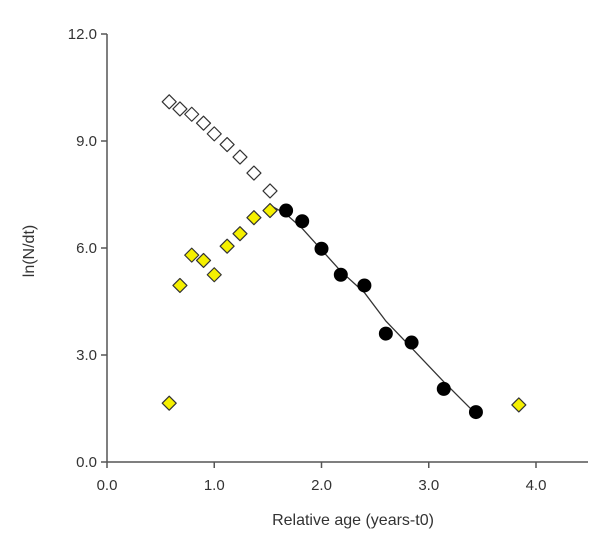  What do you see at coordinates (536, 485) in the screenshot?
I see `x-tick-label: 4.0` at bounding box center [536, 485].